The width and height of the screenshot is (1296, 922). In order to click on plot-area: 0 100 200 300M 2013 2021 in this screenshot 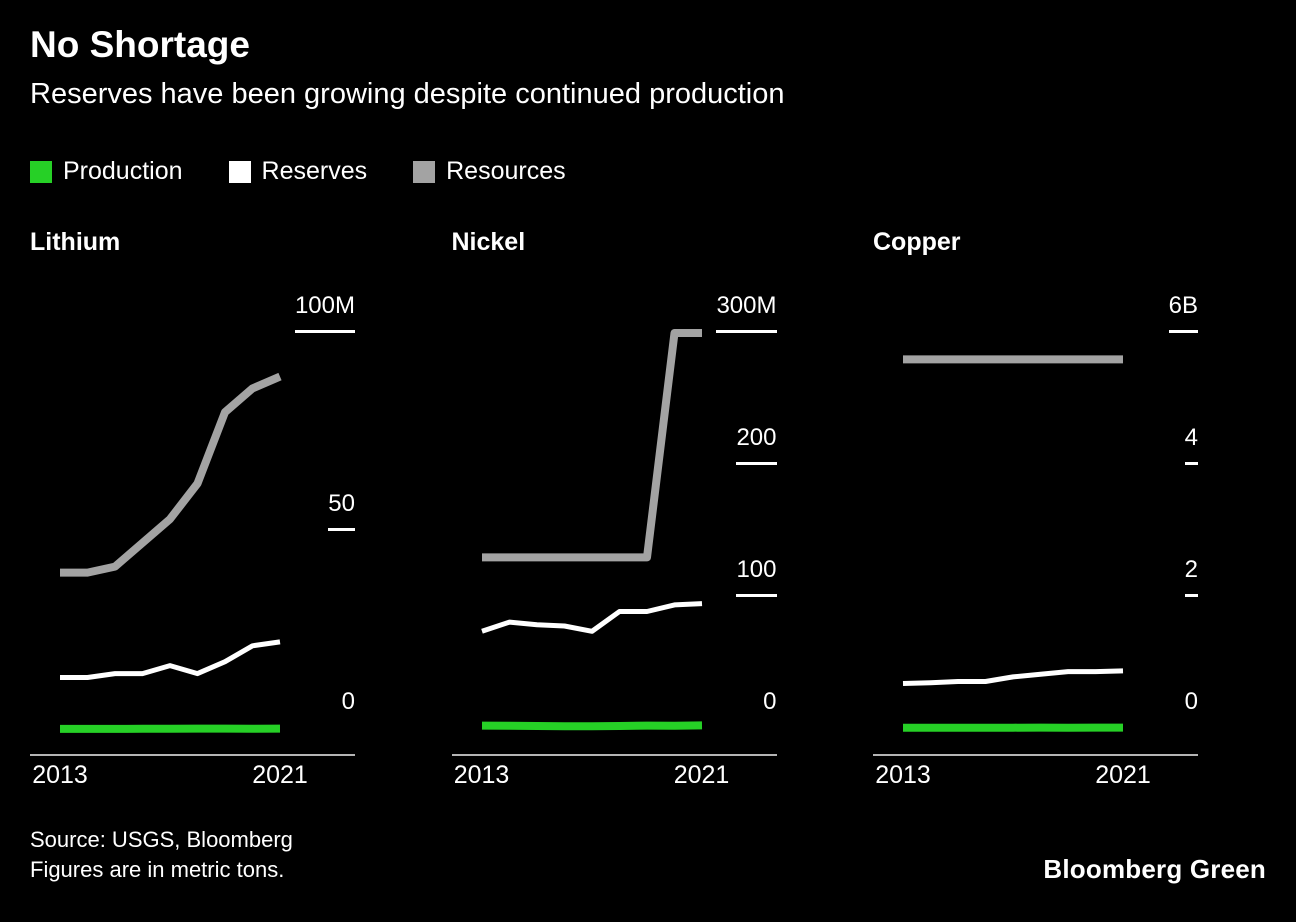, I will do `click(614, 539)`.